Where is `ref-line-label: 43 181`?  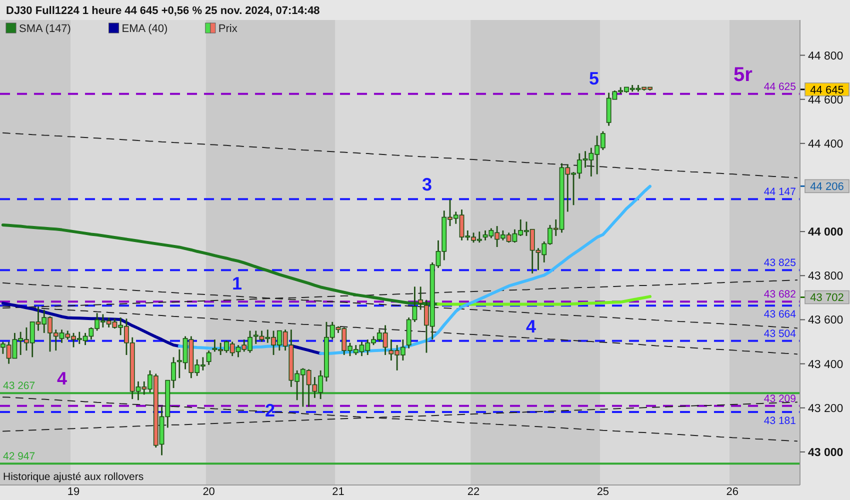
ref-line-label: 43 181 is located at coordinates (780, 421).